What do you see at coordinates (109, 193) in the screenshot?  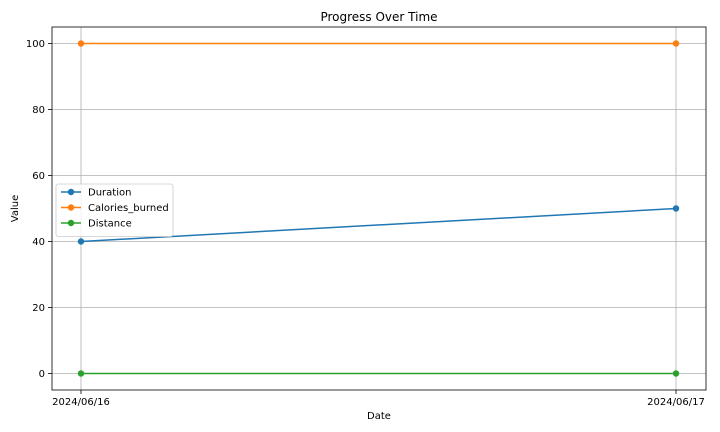 I see `legend-label: Duration` at bounding box center [109, 193].